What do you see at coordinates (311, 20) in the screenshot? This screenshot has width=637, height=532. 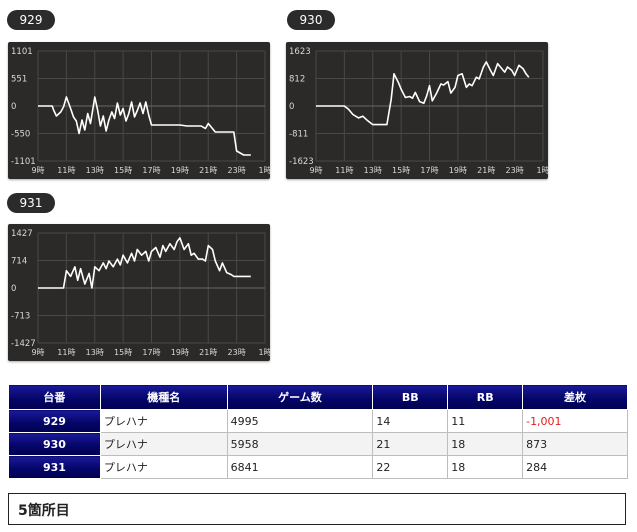 I see `machine-label-930: 930` at bounding box center [311, 20].